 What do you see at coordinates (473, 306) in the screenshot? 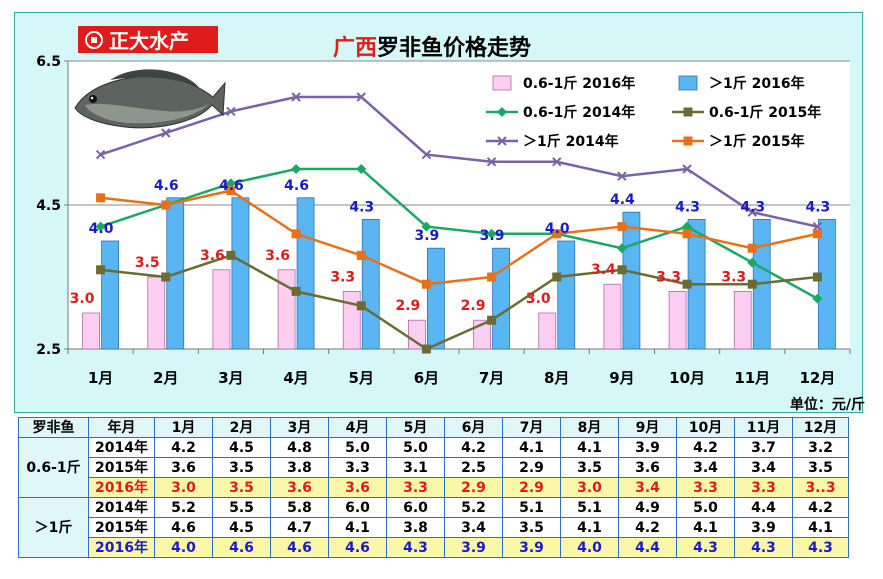
I see `bar-data-label: 2.9` at bounding box center [473, 306].